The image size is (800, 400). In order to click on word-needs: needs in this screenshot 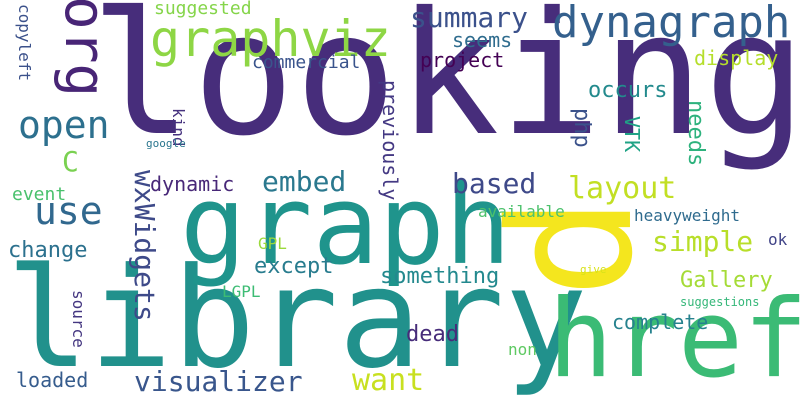, I will do `click(695, 133)`.